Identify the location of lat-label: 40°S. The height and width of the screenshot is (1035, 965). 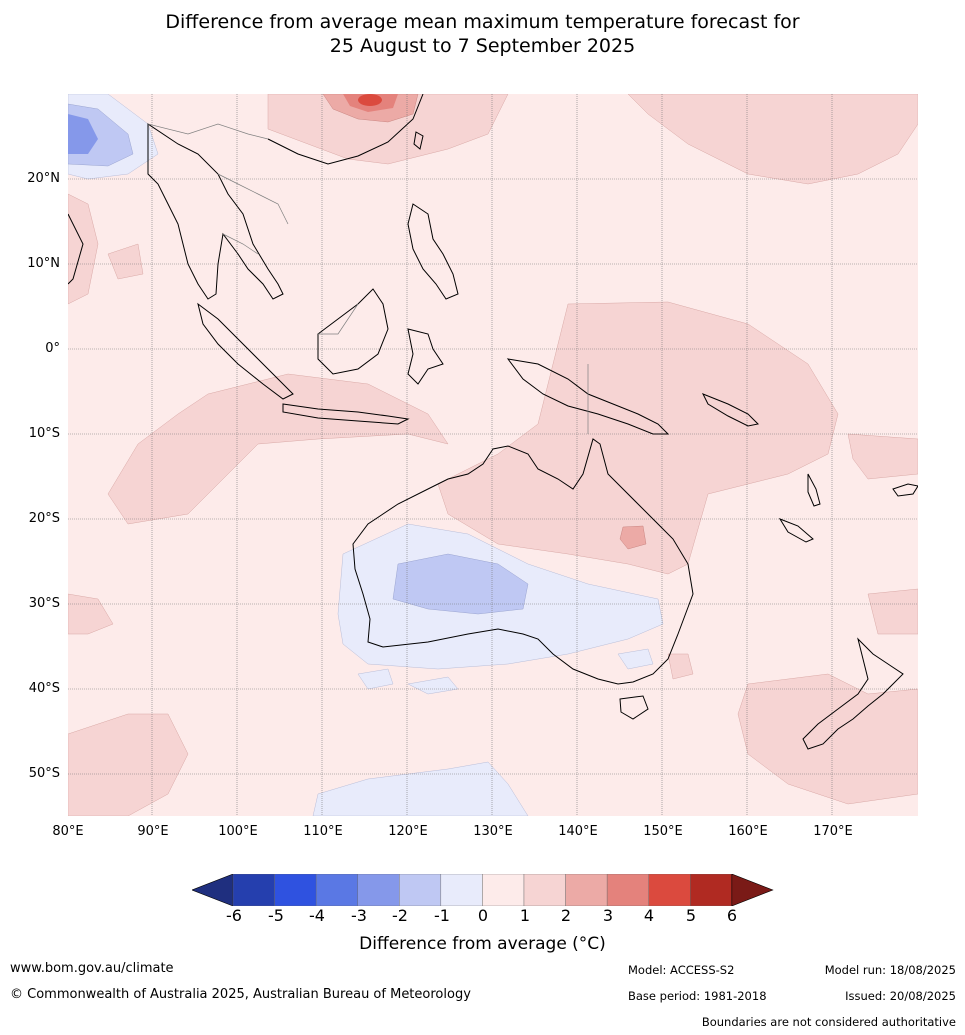
(44, 688).